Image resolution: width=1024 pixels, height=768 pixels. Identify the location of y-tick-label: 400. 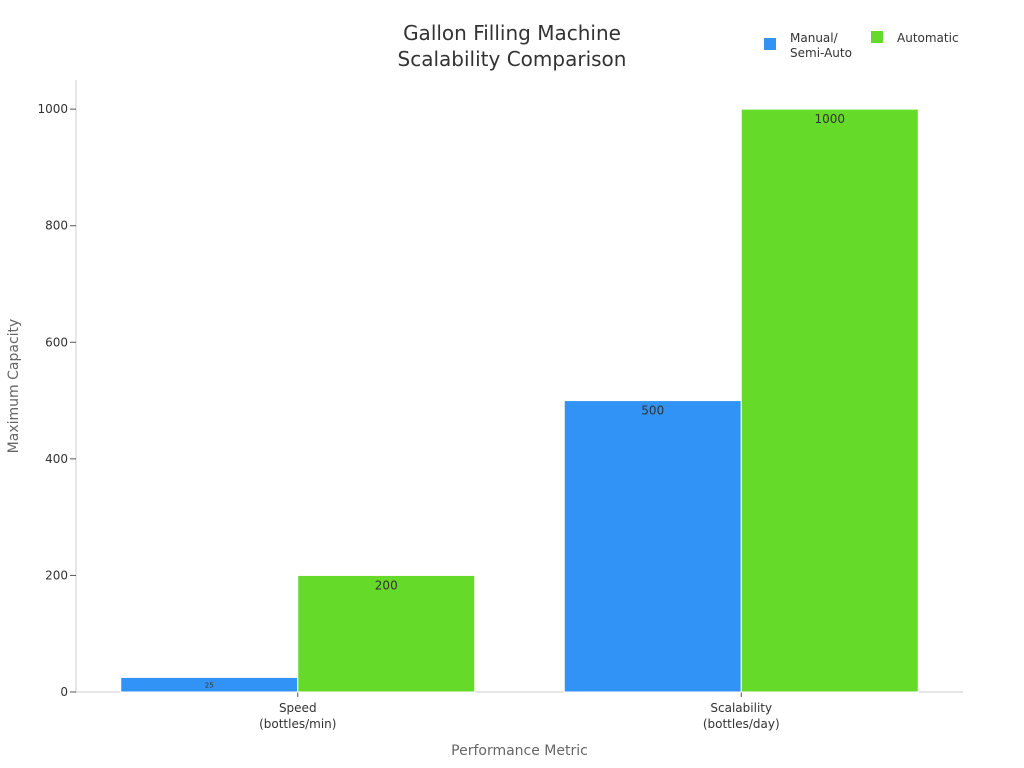
(56, 459).